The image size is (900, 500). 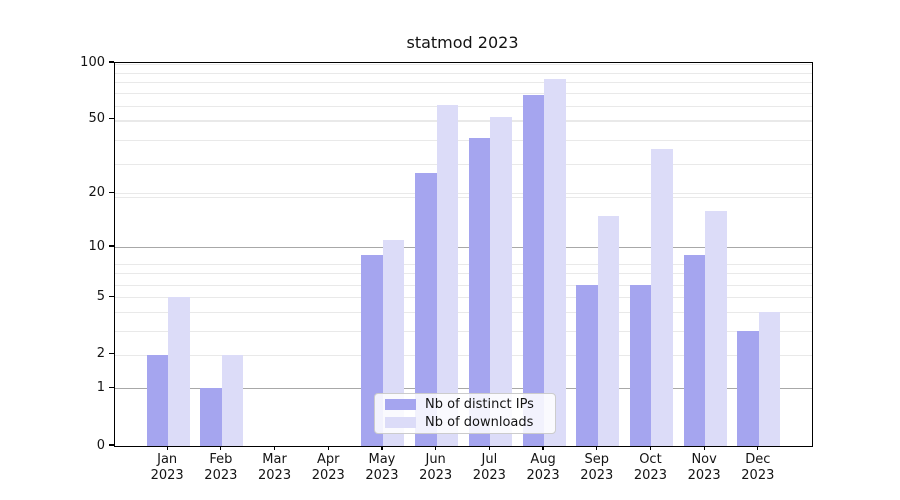 What do you see at coordinates (167, 448) in the screenshot?
I see `x-tick-mark-jan` at bounding box center [167, 448].